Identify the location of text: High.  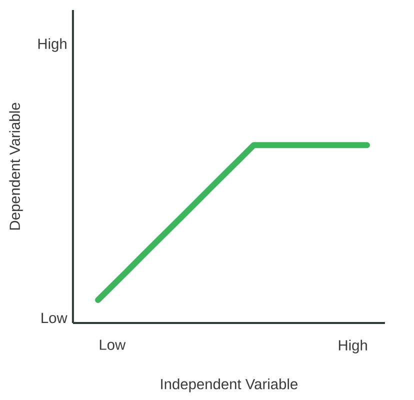
(52, 45).